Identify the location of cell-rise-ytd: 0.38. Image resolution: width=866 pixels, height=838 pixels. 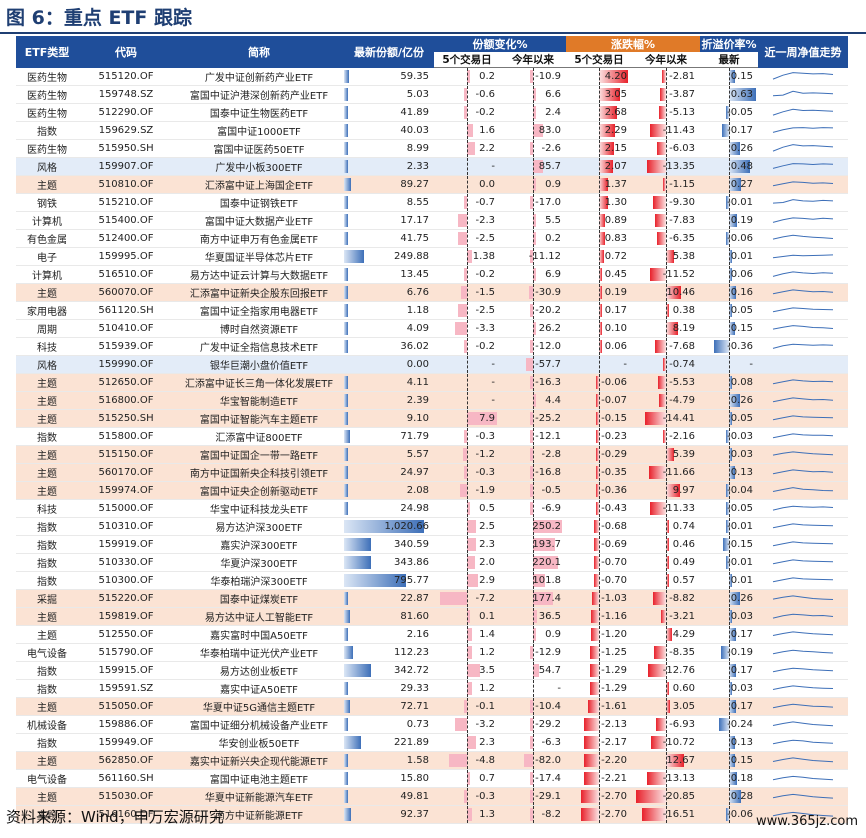
(666, 311).